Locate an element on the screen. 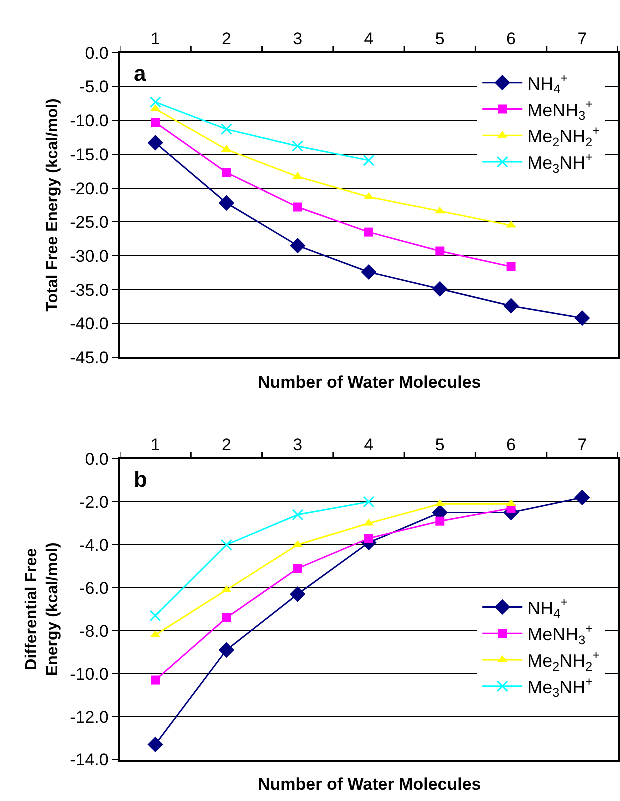 Image resolution: width=620 pixels, height=801 pixels. annotation: b is located at coordinates (141, 479).